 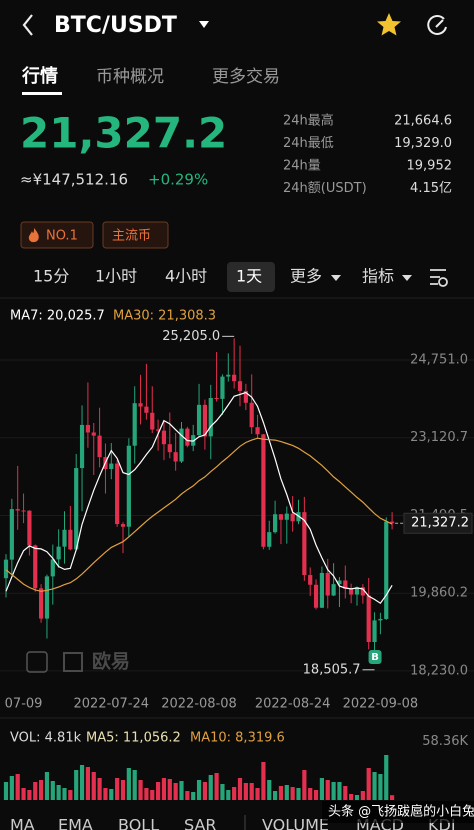 I want to click on price-change: +0.29%, so click(x=178, y=180).